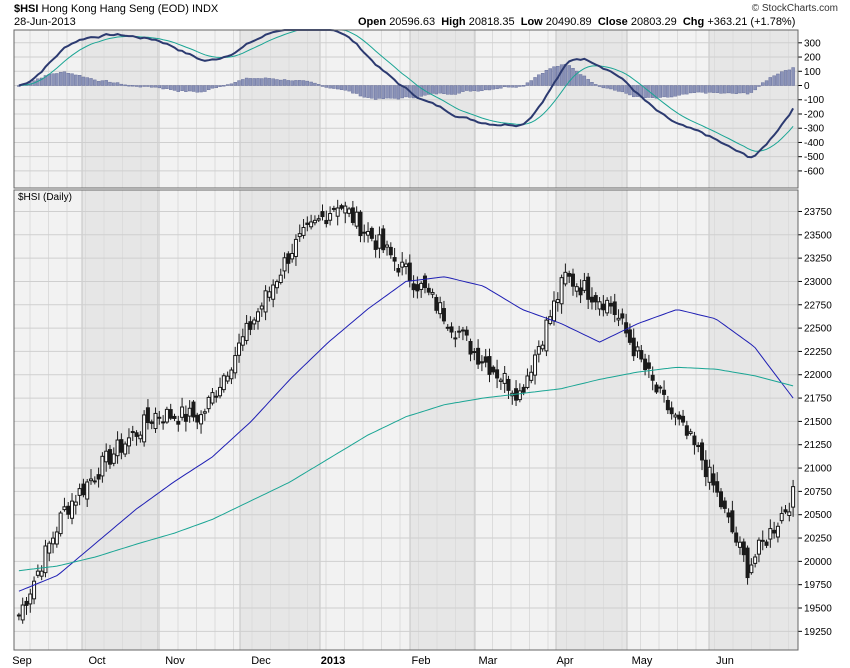 Image resolution: width=850 pixels, height=668 pixels. Describe the element at coordinates (591, 109) in the screenshot. I see `macd-month-shade` at that location.